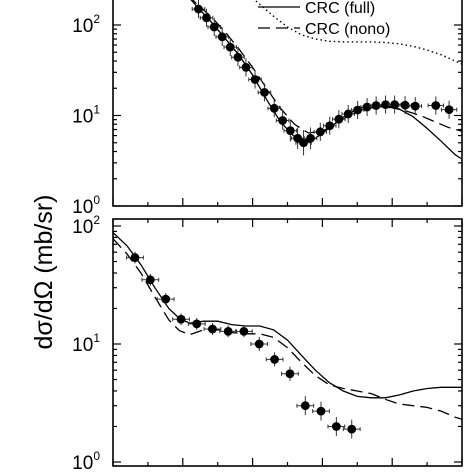  Describe the element at coordinates (340, 8) in the screenshot. I see `legend-label: CRC (full)` at that location.